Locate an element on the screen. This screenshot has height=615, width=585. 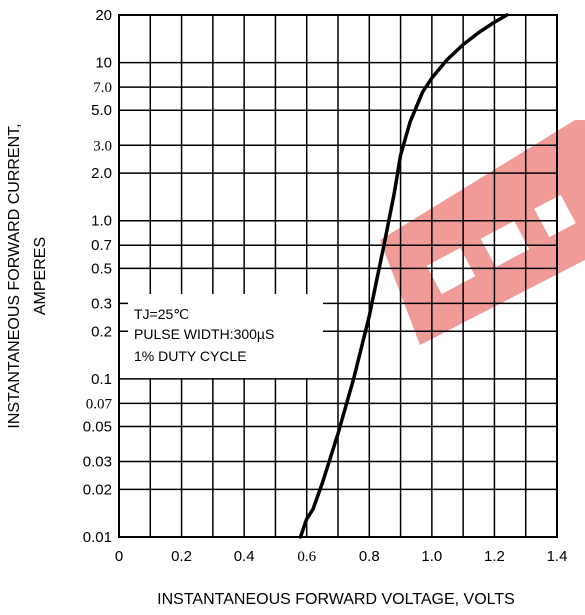
y-tick-label: 0.03 is located at coordinates (97, 462).